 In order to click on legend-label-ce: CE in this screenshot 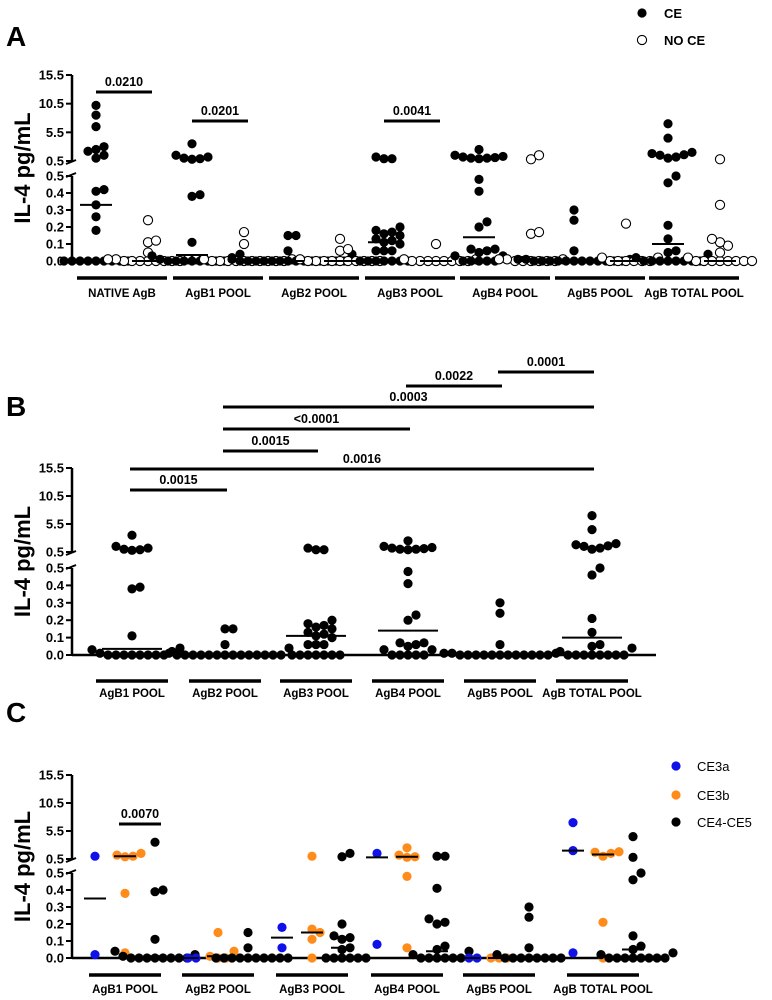, I will do `click(673, 13)`.